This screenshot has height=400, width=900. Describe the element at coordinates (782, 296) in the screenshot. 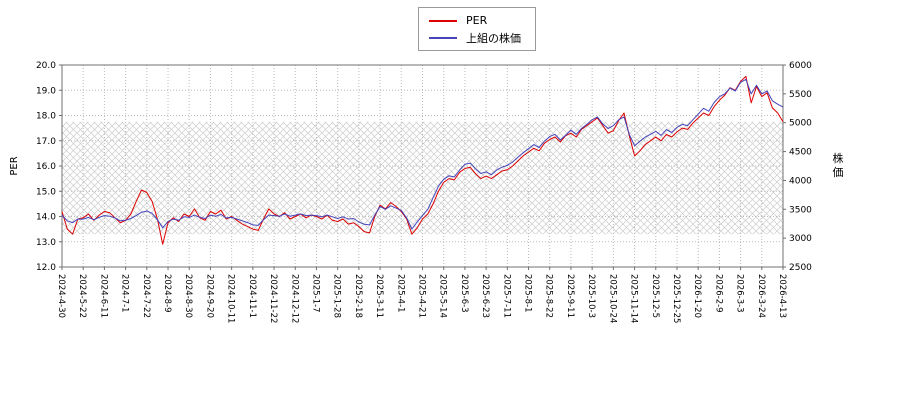

I see `svg-text: 2026-4-13` at that location.